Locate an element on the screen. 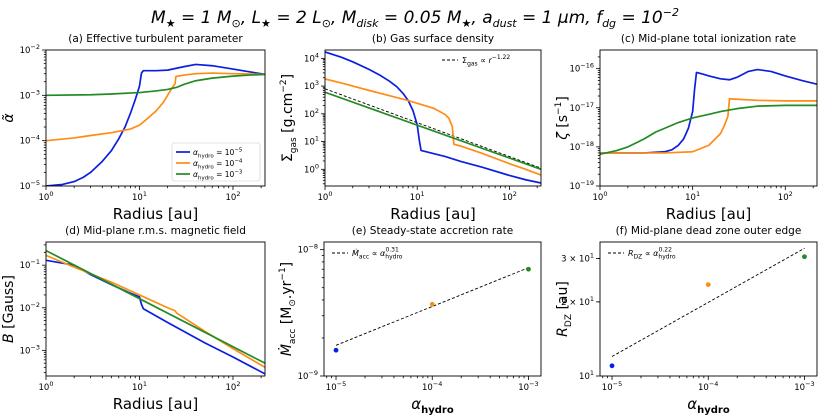 This screenshot has width=830, height=415. y-tick-label-exp: −16 is located at coordinates (587, 66).